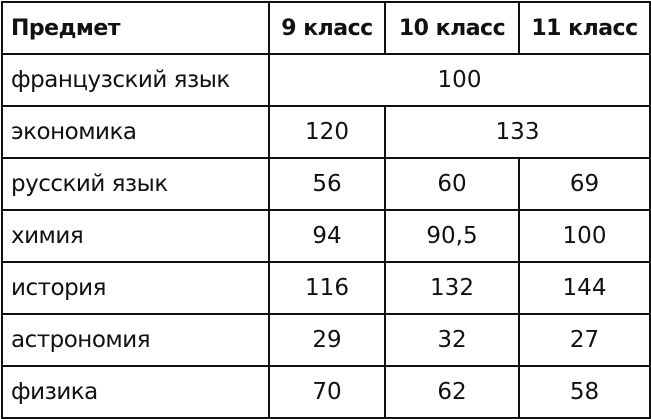 The height and width of the screenshot is (419, 651). Describe the element at coordinates (584, 392) in the screenshot. I see `value-cell: 58` at that location.